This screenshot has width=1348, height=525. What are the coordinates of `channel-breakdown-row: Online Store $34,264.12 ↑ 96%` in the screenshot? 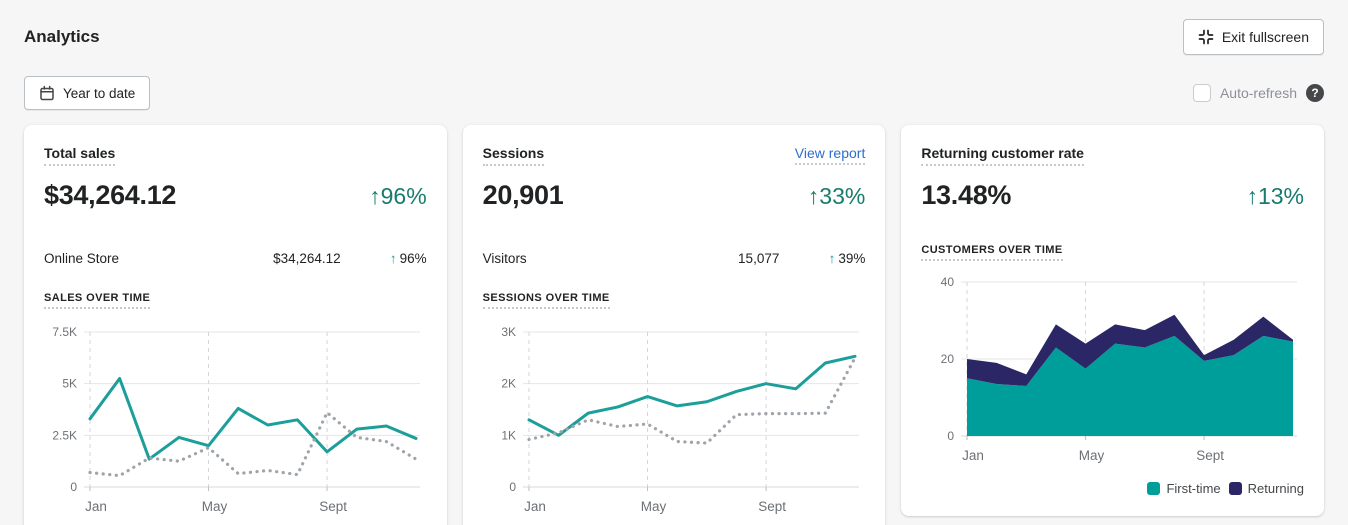 It's located at (235, 258).